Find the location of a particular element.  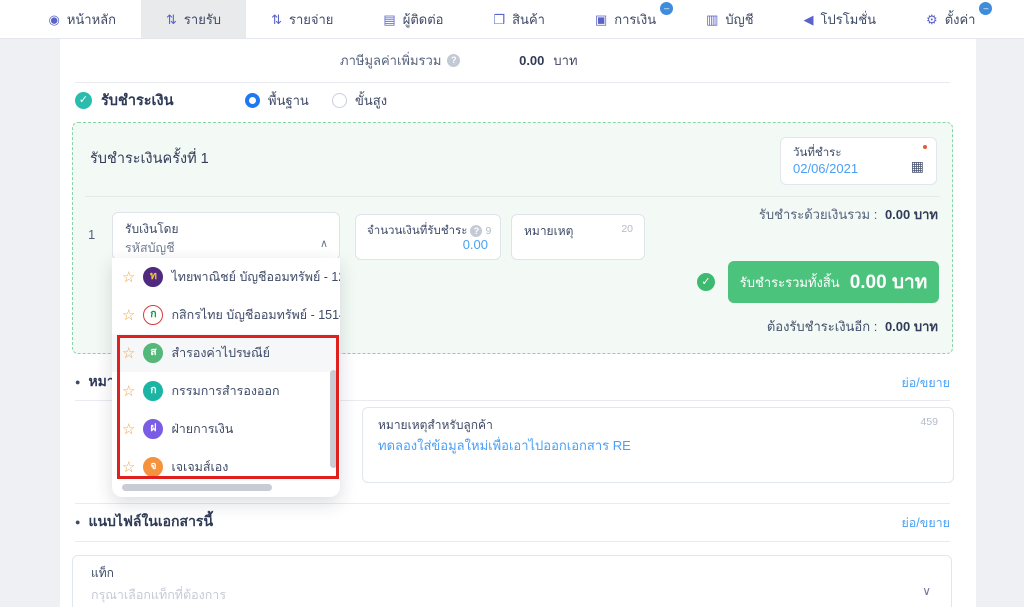

tag-label: แท็ก is located at coordinates (102, 573).